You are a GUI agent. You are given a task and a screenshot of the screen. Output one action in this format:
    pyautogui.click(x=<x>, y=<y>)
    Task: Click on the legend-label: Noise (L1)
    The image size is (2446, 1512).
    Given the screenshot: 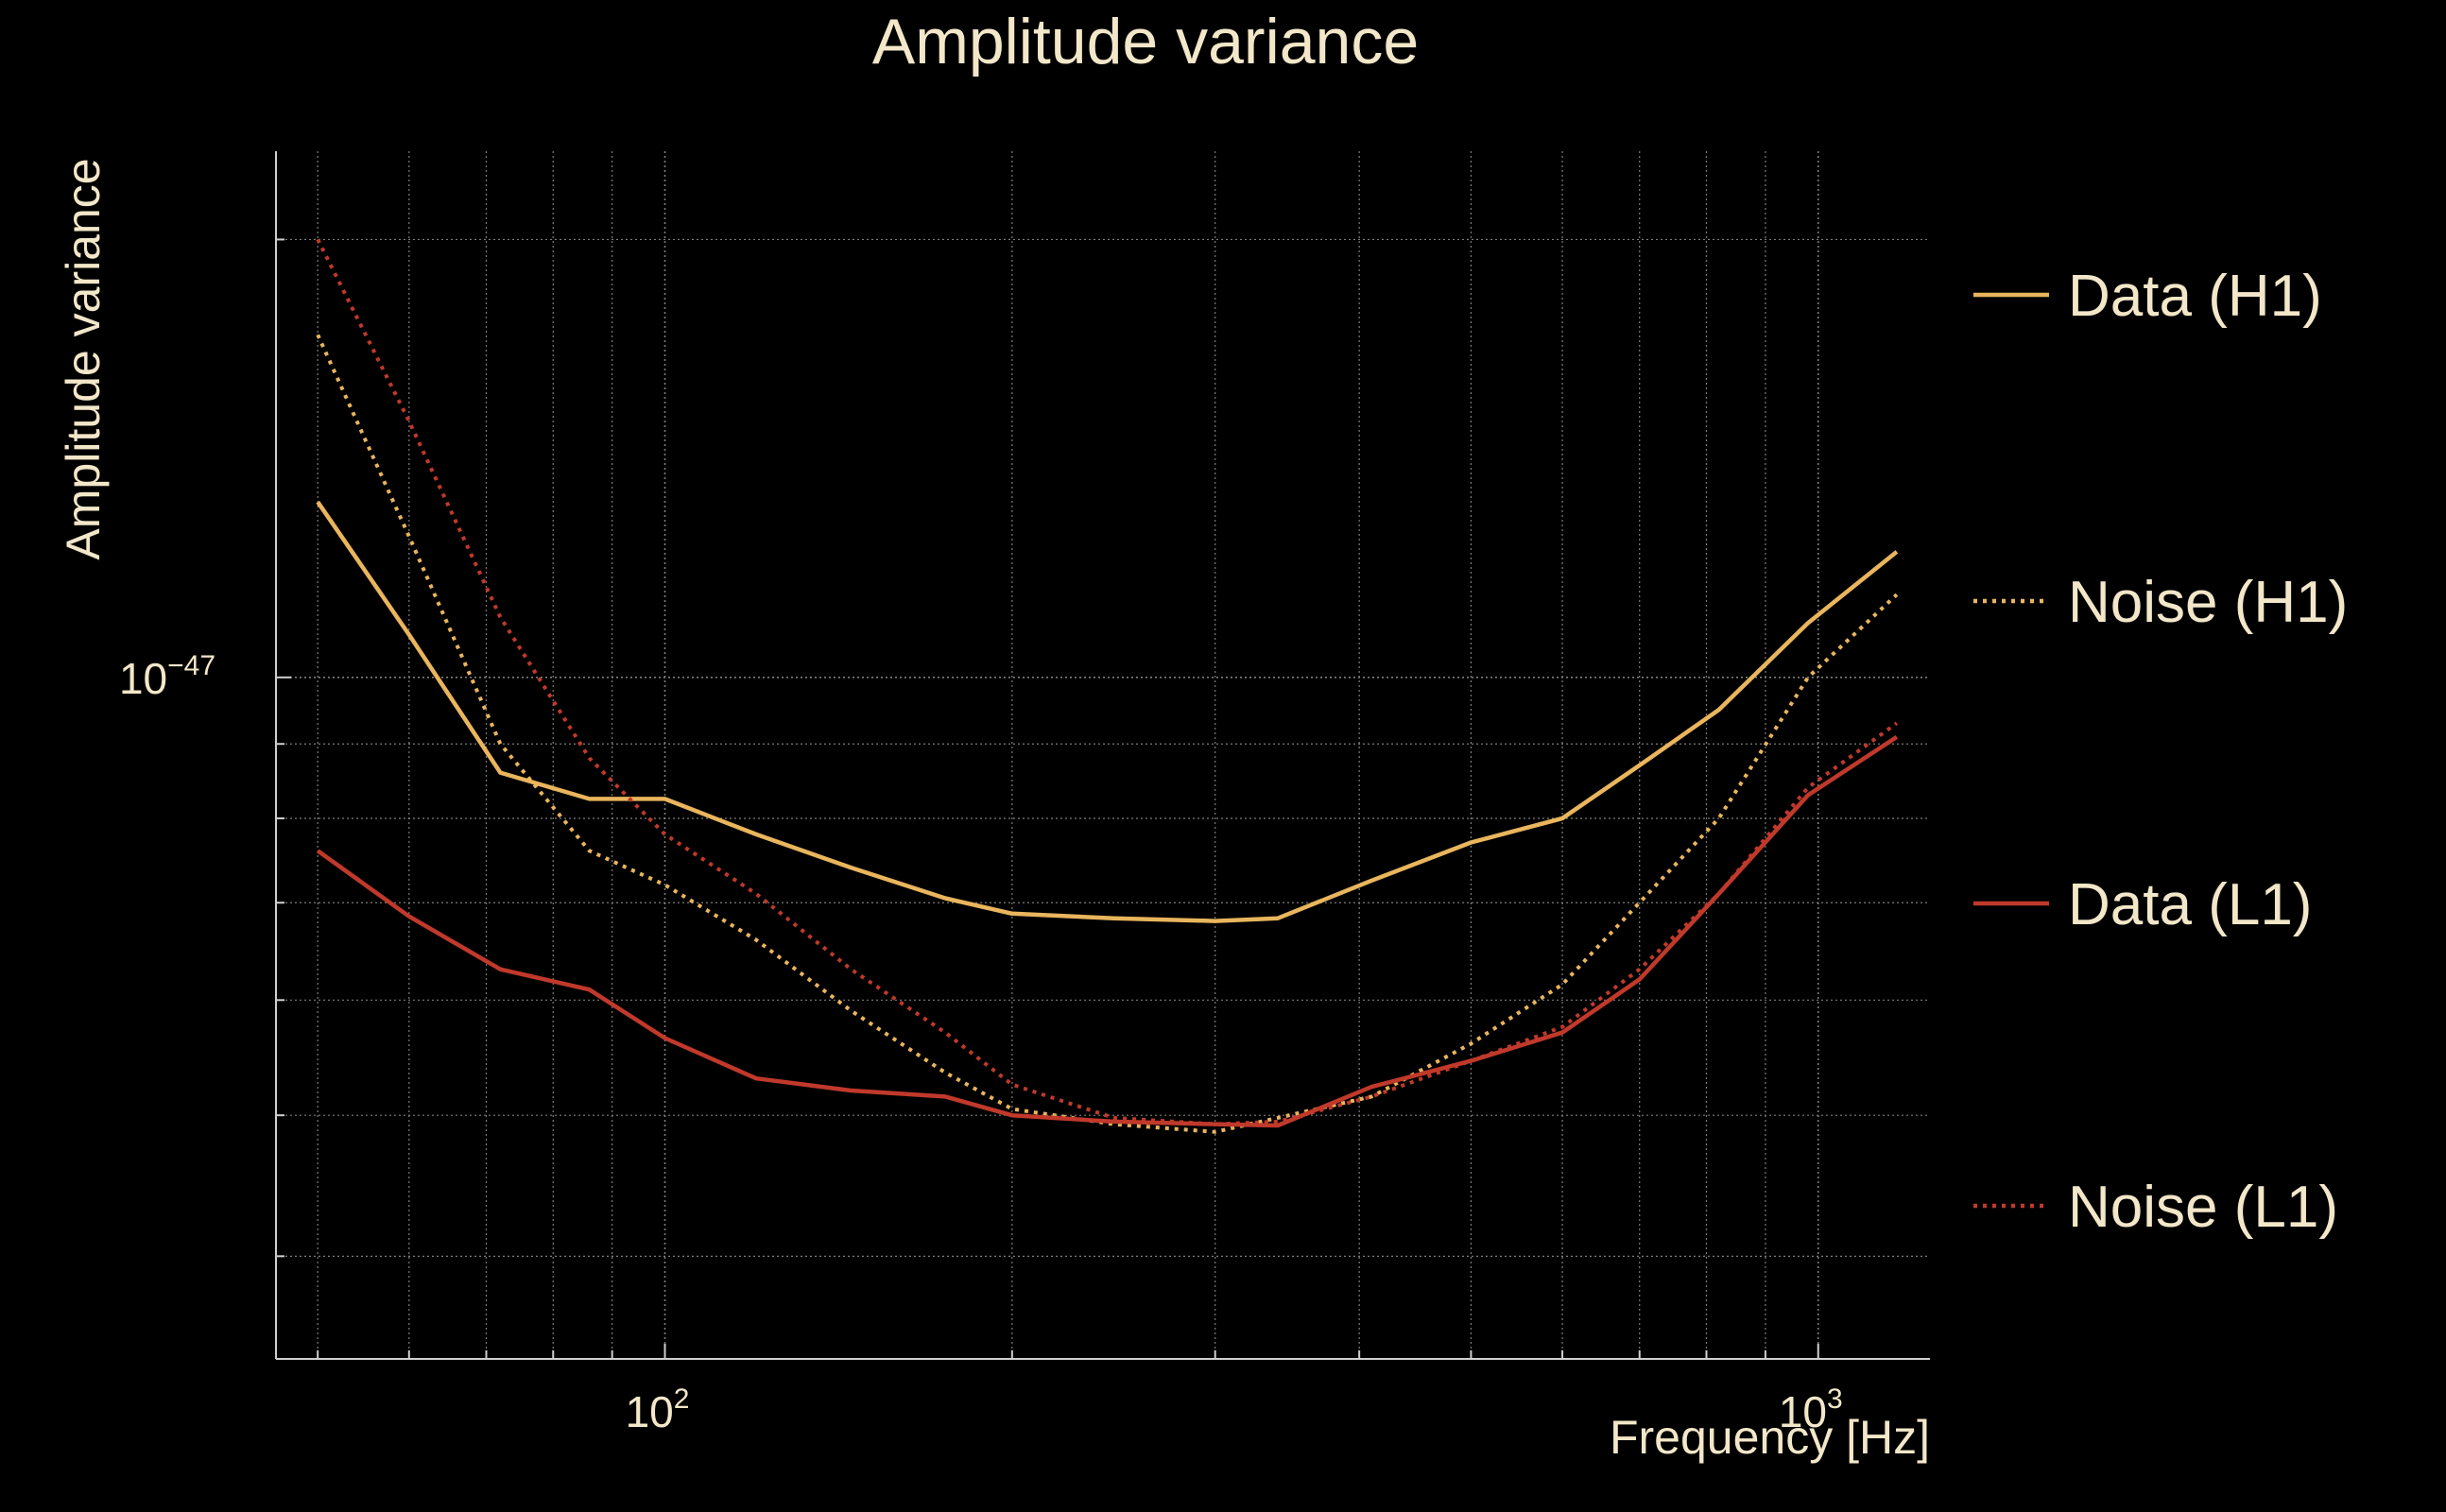 What is the action you would take?
    pyautogui.click(x=2203, y=1207)
    